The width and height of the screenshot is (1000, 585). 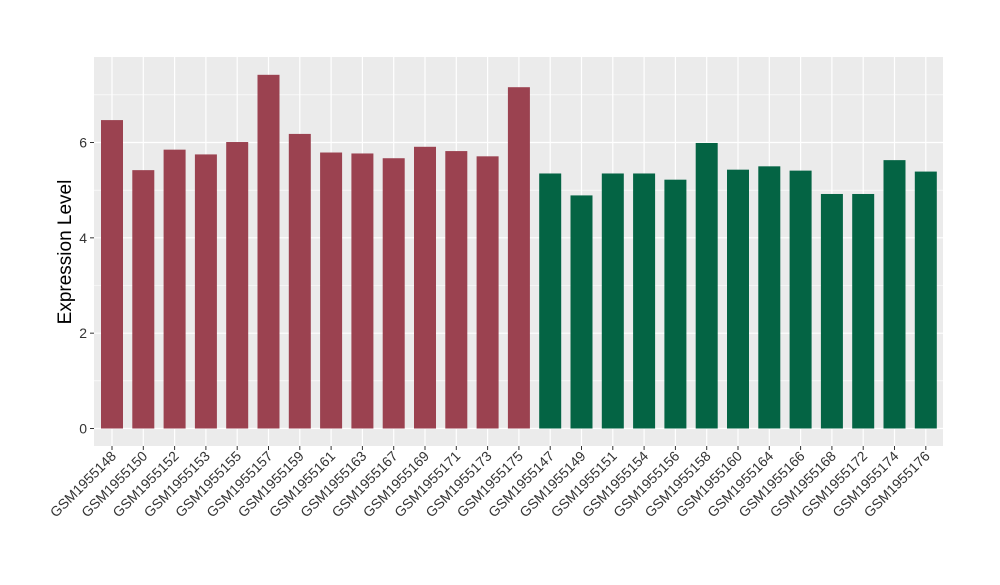 What do you see at coordinates (362, 291) in the screenshot?
I see `bar-GSM1955163` at bounding box center [362, 291].